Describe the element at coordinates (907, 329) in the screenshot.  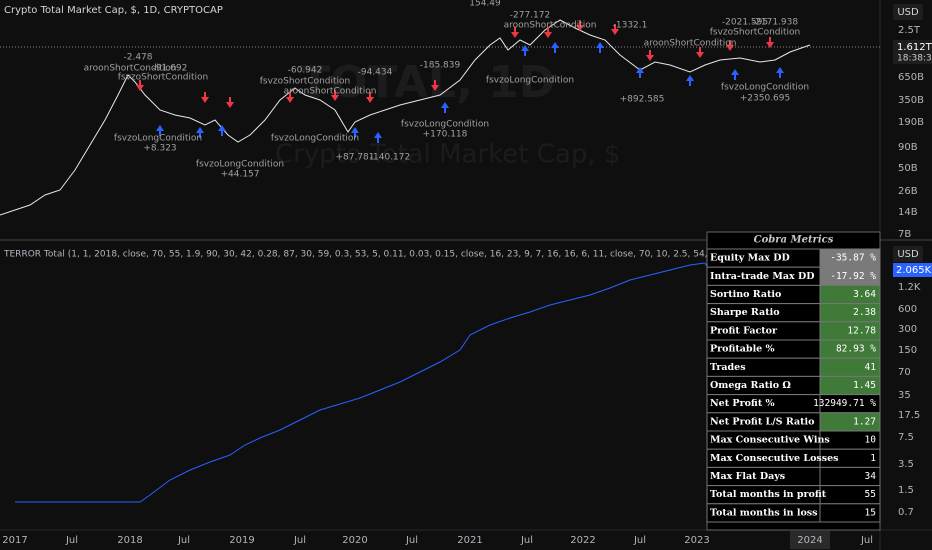
I see `indicator-tick-label: 300` at that location.